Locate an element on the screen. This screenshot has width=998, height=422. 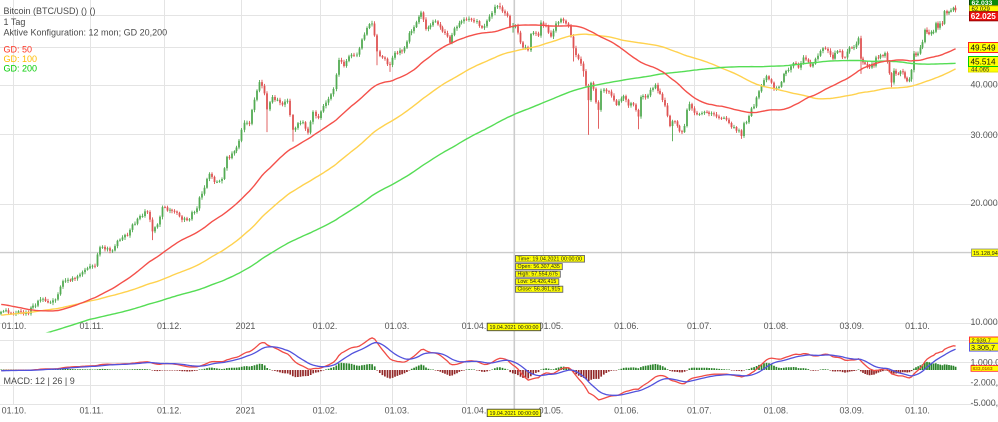
svg-text:Aktive Konfiguration: 12 mon;: Aktive Konfiguration: 12 mon; GD 20,200 is located at coordinates (86, 32).